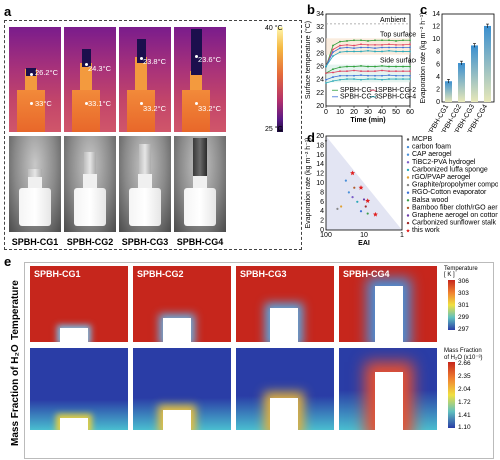 This screenshot has height=460, width=500. I want to click on ir-colorbar-min: 25 °C, so click(274, 129).